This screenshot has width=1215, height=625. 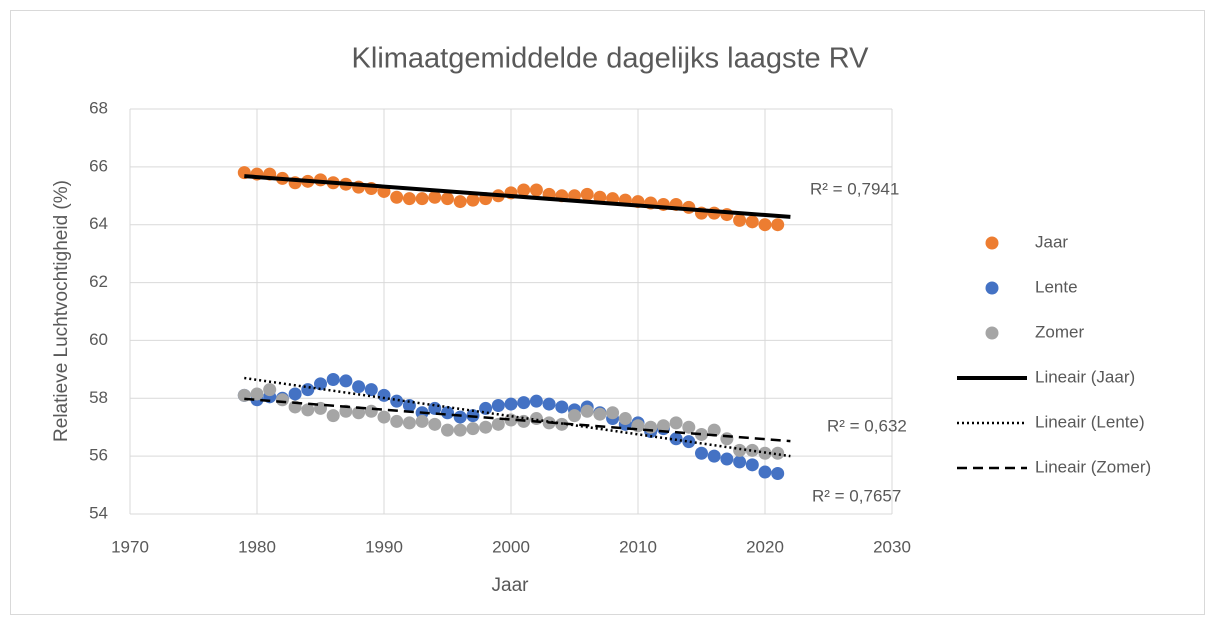 I want to click on legend-label: Lineair (Jaar), so click(x=1085, y=376).